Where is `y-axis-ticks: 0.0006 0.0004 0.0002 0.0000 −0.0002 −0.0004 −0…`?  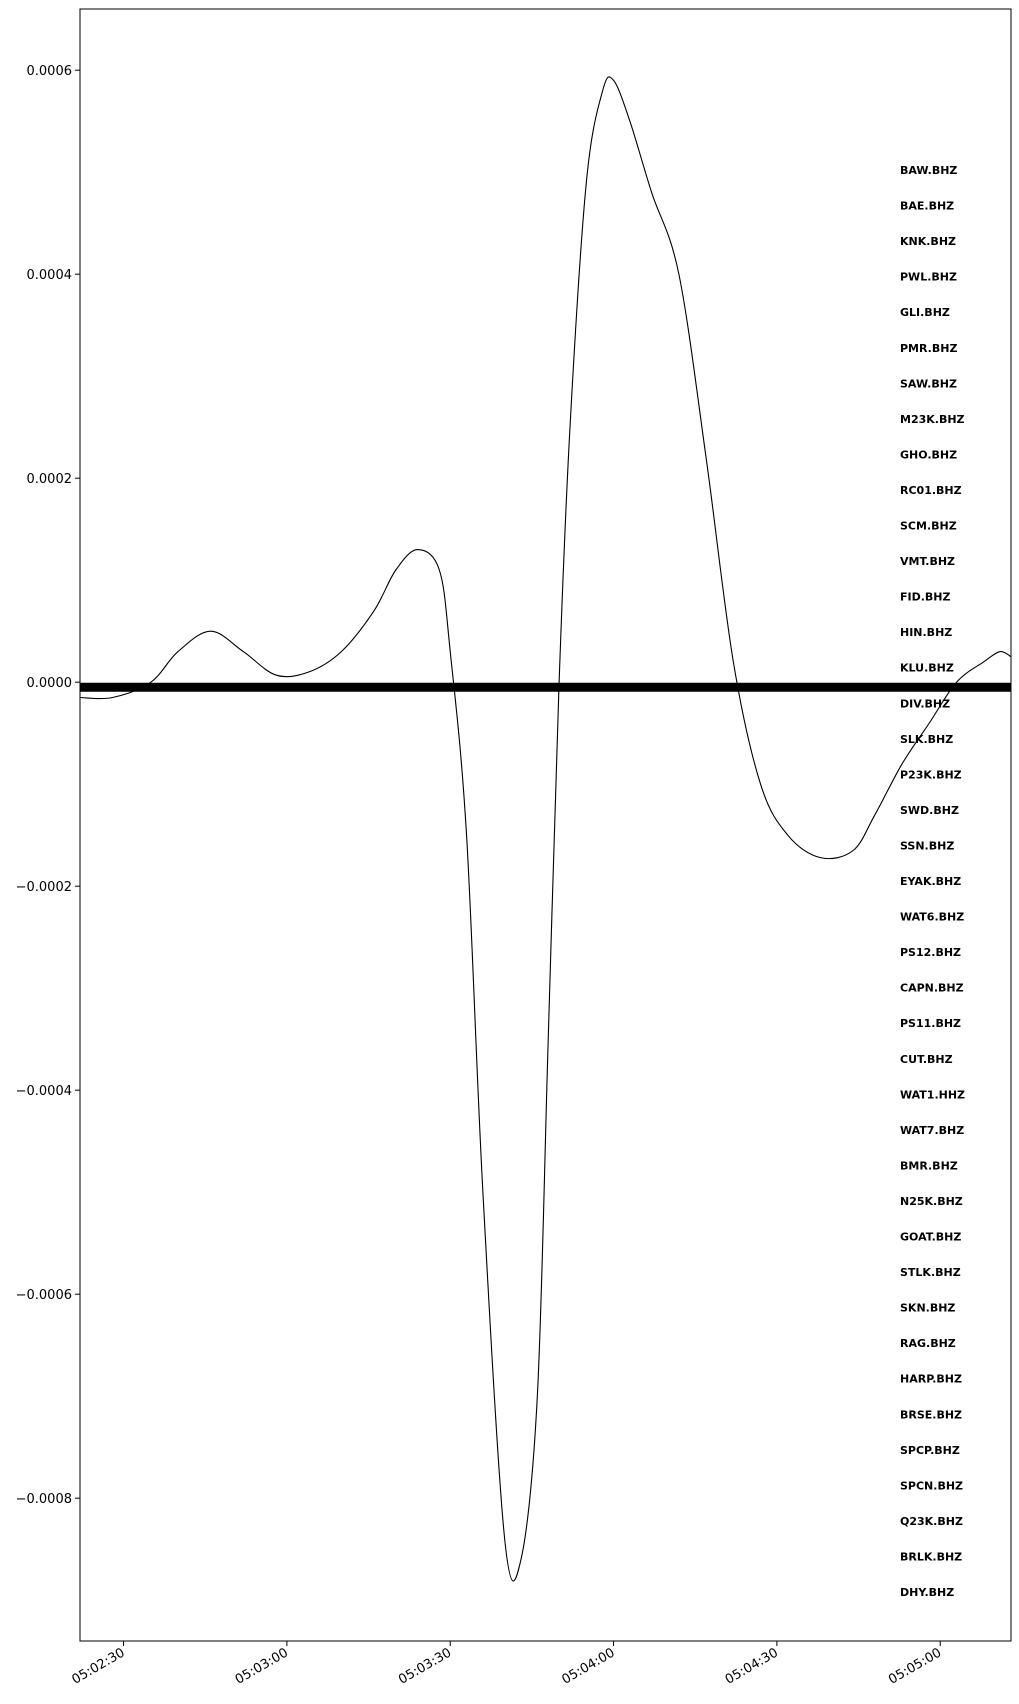
y-axis-ticks: 0.0006 0.0004 0.0002 0.0000 −0.0002 −0.0004 −0… is located at coordinates (48, 785).